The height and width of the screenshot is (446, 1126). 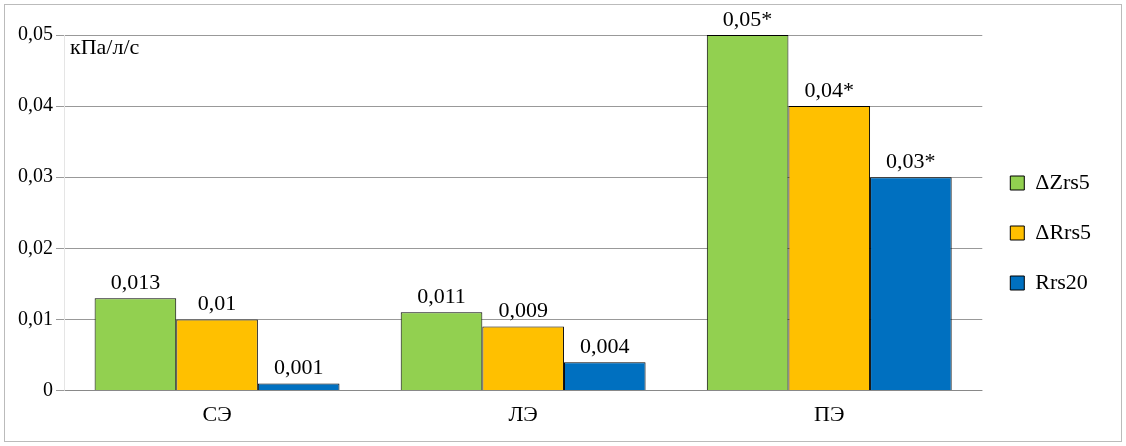 What do you see at coordinates (217, 303) in the screenshot?
I see `data-label: 0,01` at bounding box center [217, 303].